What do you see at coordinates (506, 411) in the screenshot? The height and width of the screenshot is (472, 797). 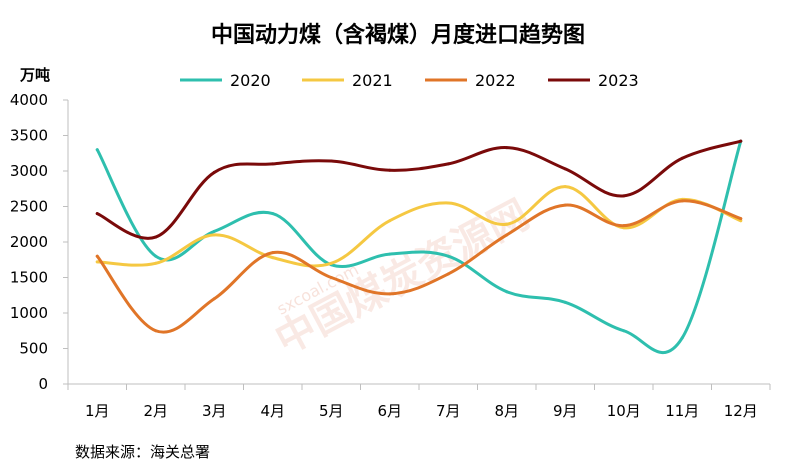 I see `x-tick-label: 8月` at bounding box center [506, 411].